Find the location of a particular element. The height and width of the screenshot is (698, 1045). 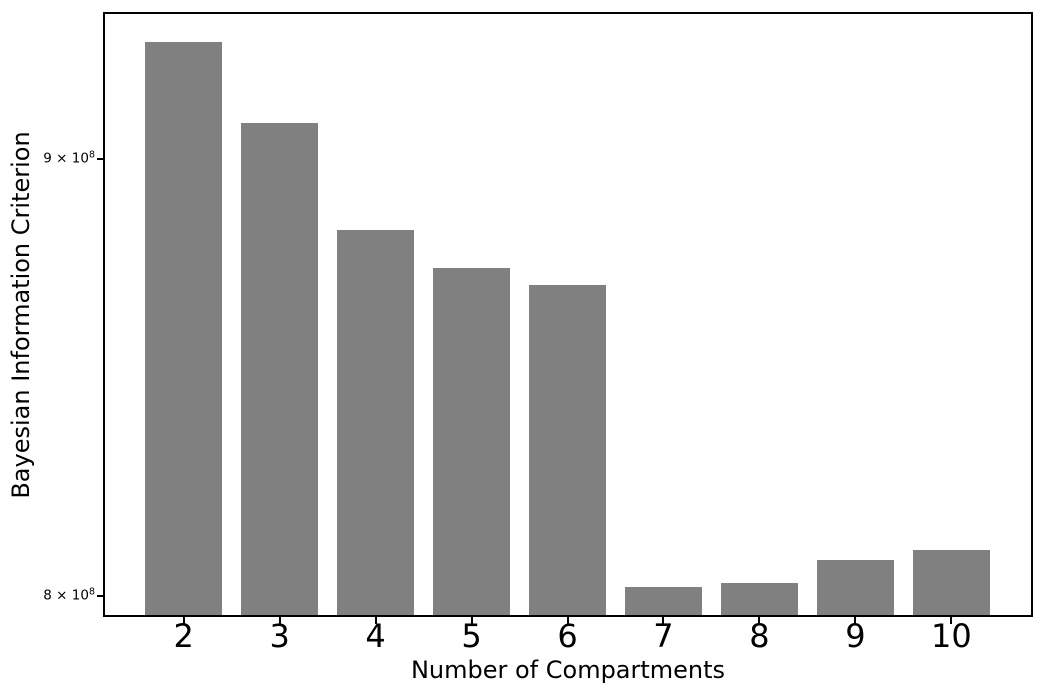

y-tick-label: 8 × 10⁸ is located at coordinates (69, 595).